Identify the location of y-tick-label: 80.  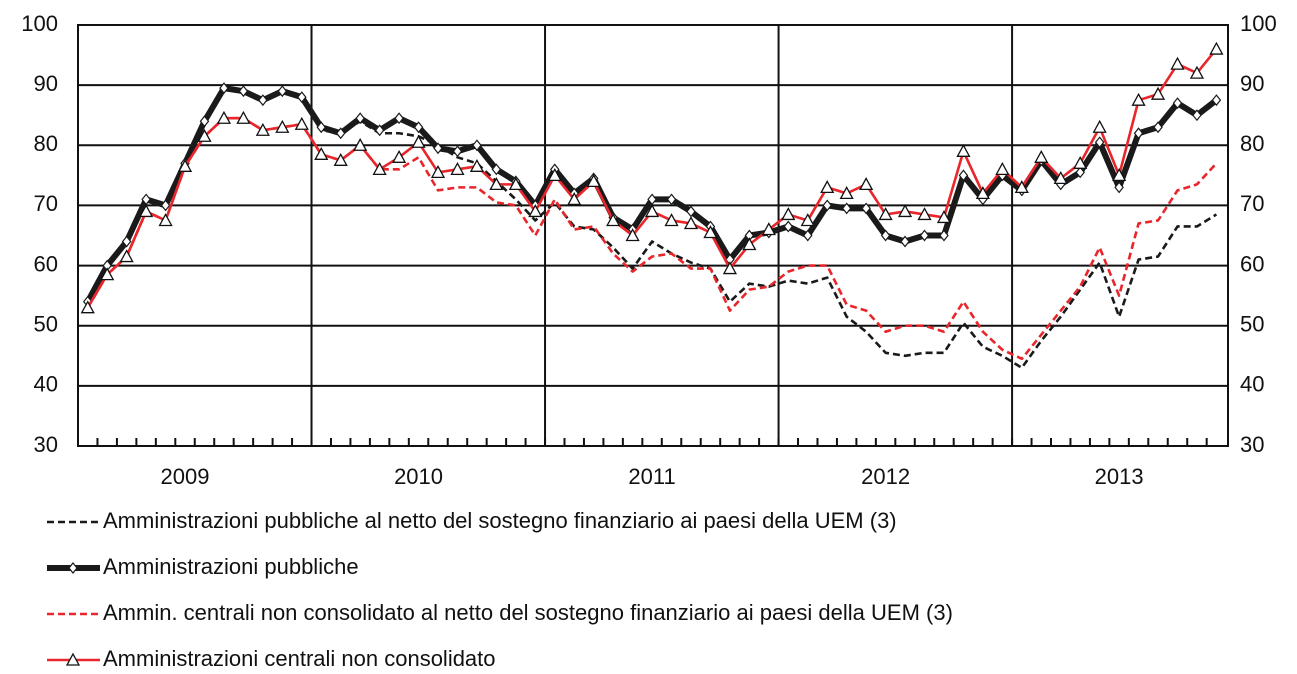
(46, 143).